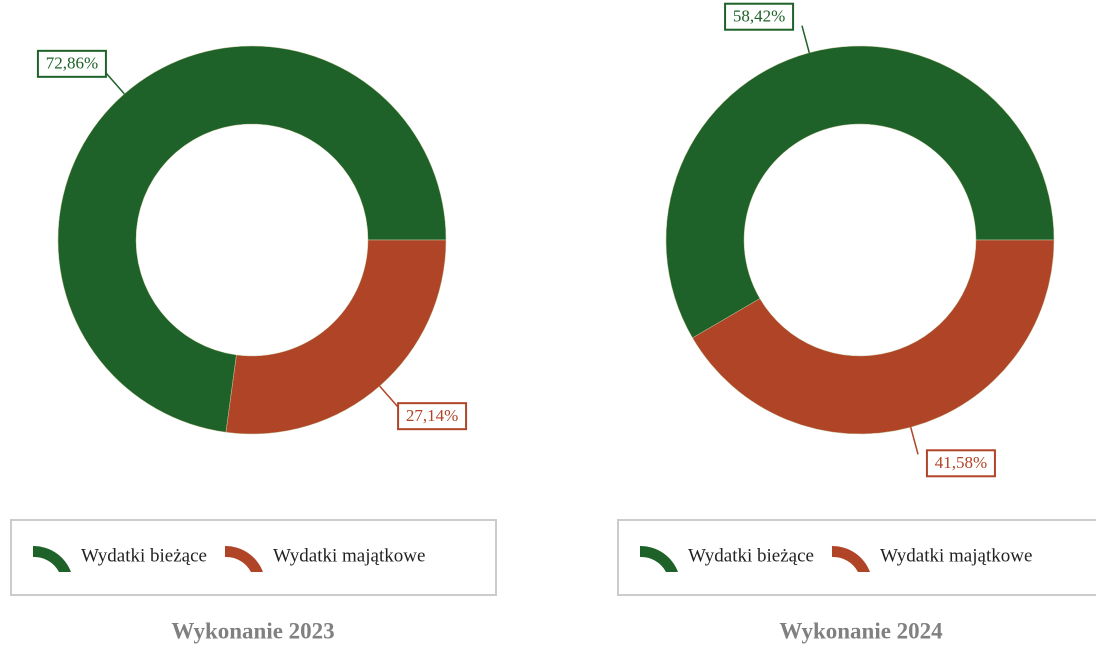 This screenshot has width=1096, height=646. Describe the element at coordinates (252, 630) in the screenshot. I see `chart-title: Wykonanie 2023` at that location.